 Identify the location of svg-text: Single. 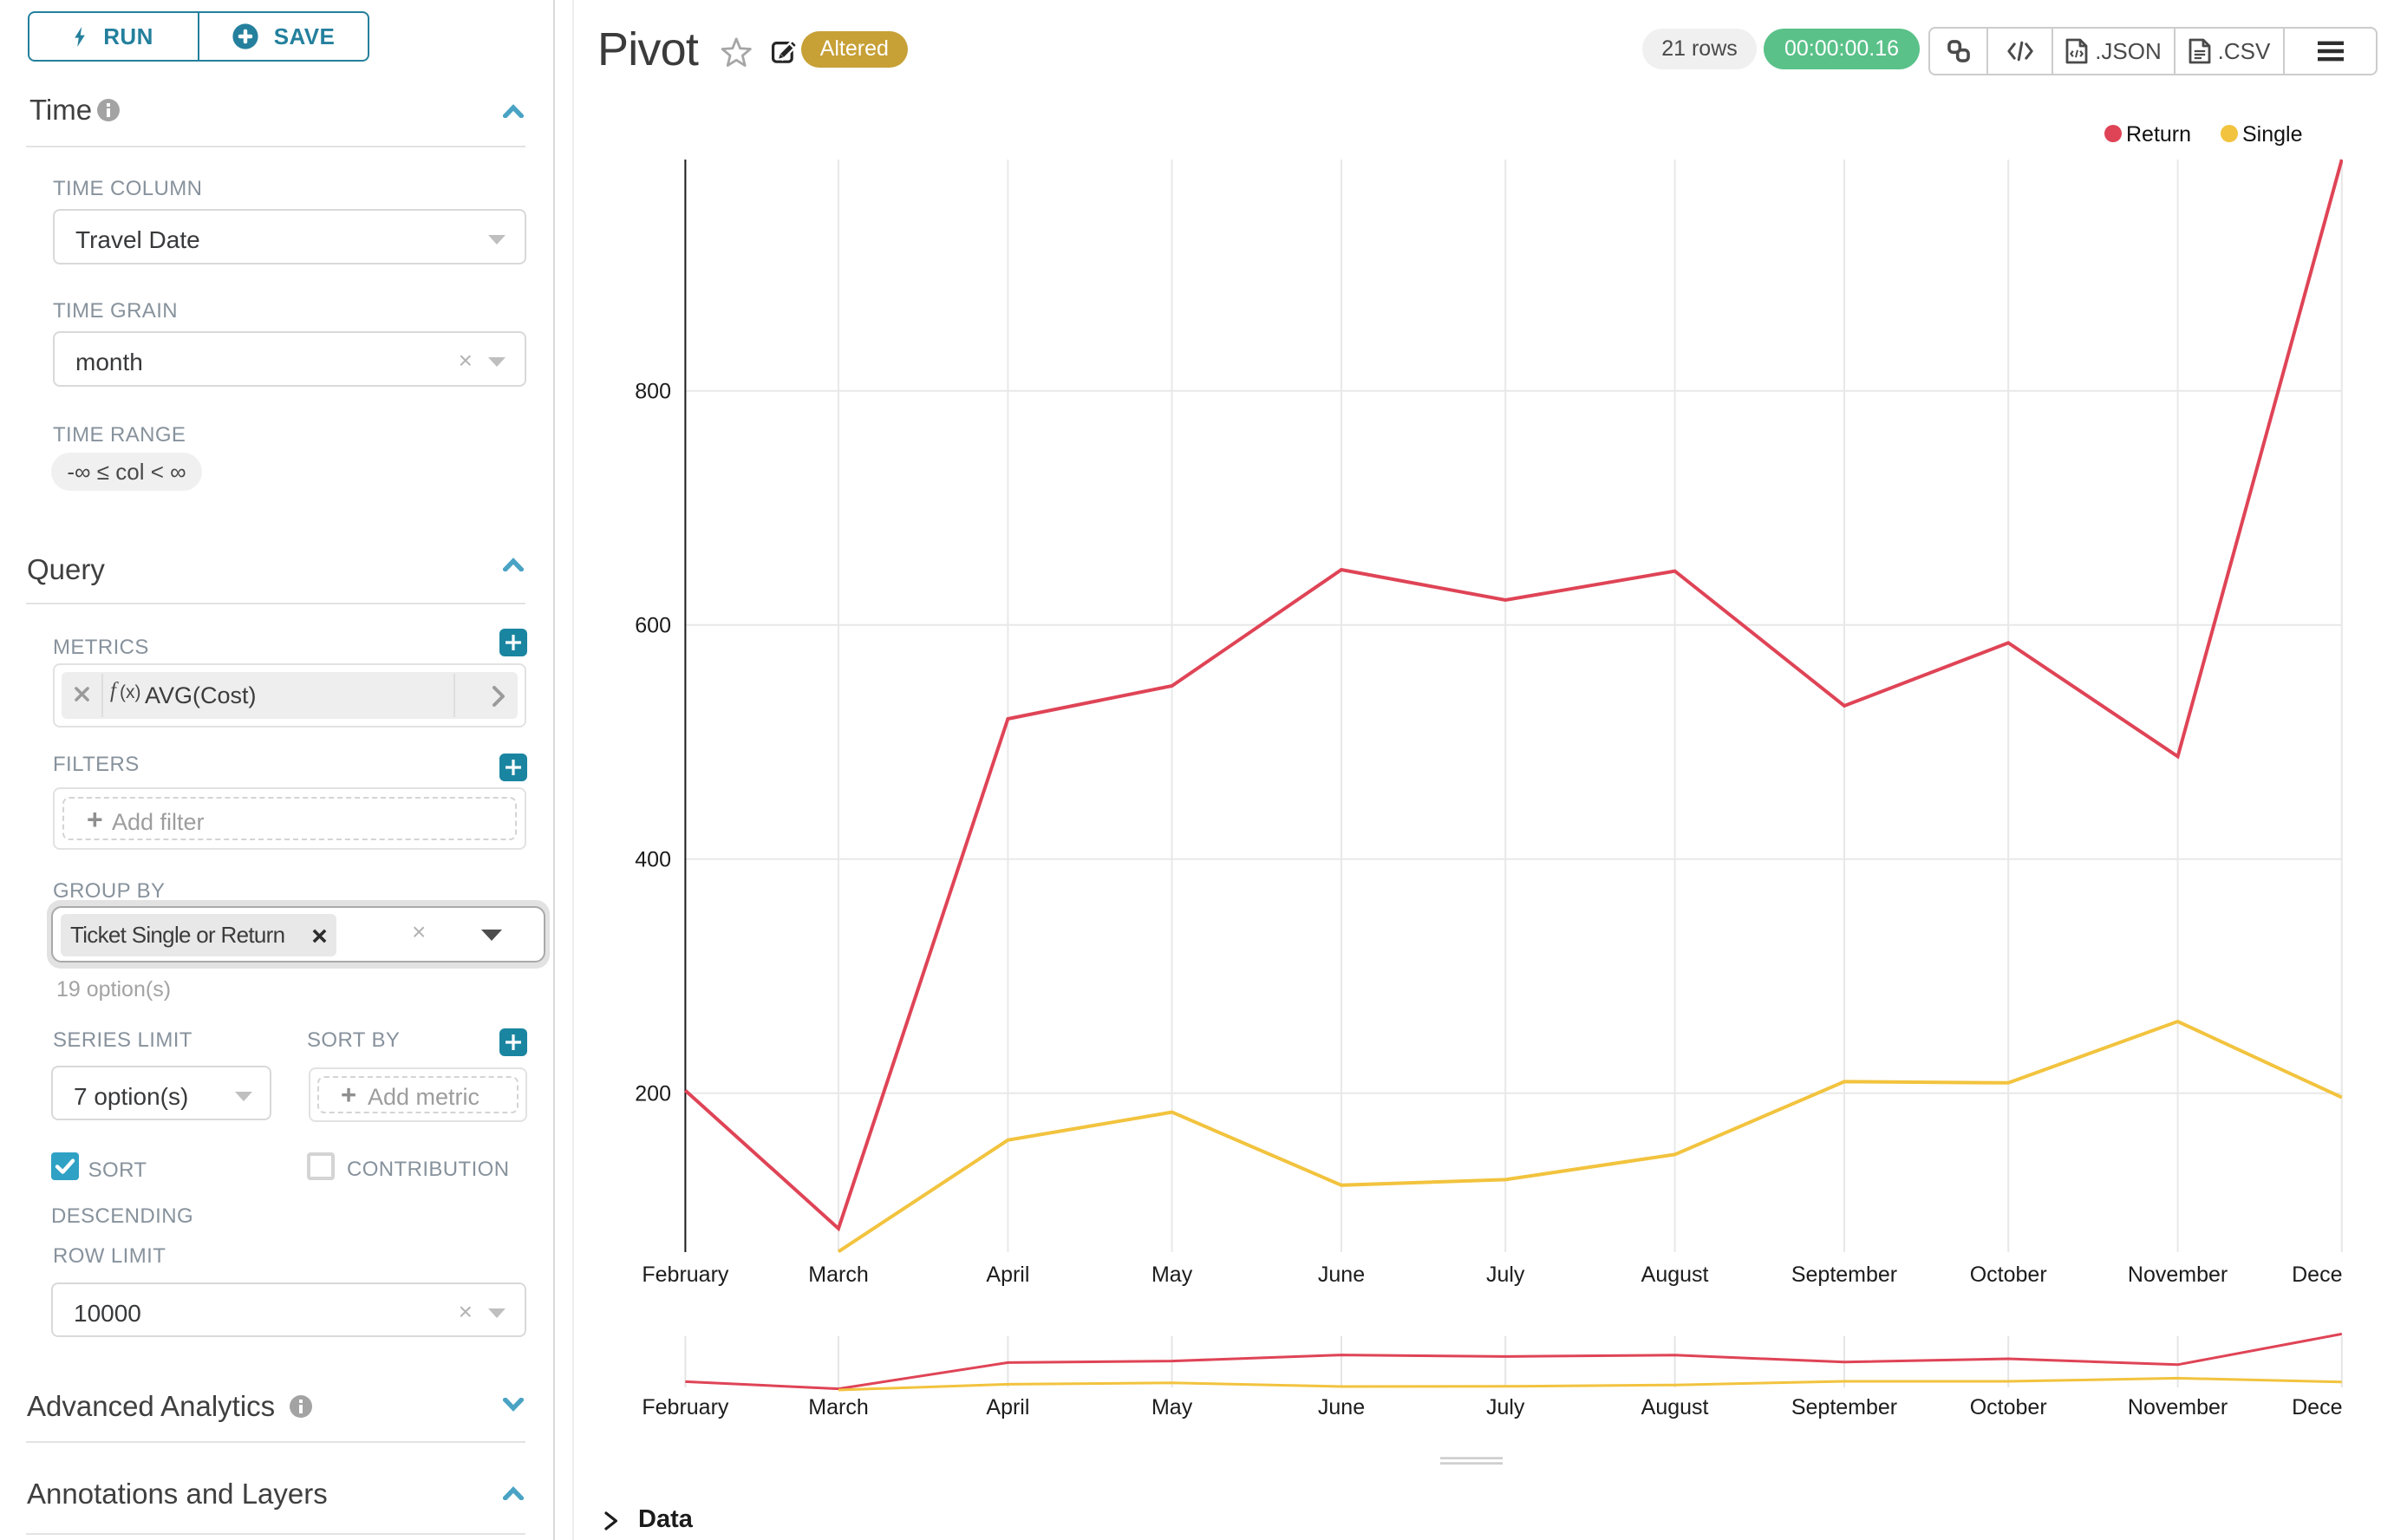
(2272, 134).